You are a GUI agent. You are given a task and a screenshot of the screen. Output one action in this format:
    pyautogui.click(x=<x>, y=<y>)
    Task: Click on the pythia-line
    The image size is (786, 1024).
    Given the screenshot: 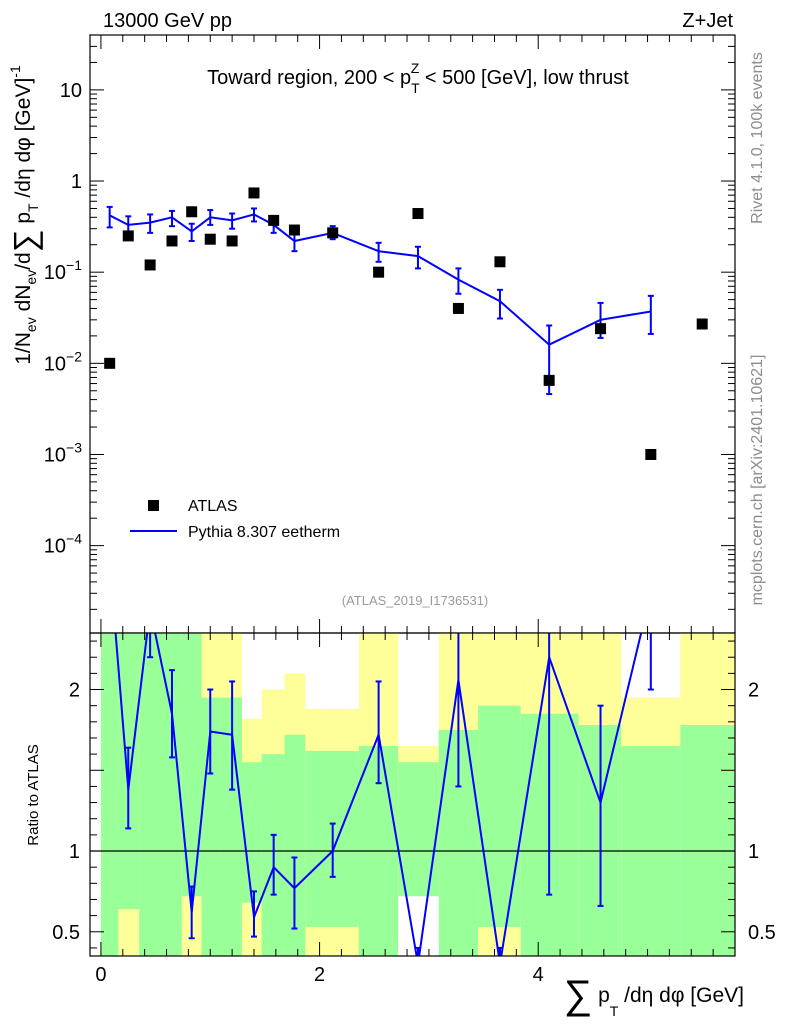 What is the action you would take?
    pyautogui.click(x=380, y=279)
    